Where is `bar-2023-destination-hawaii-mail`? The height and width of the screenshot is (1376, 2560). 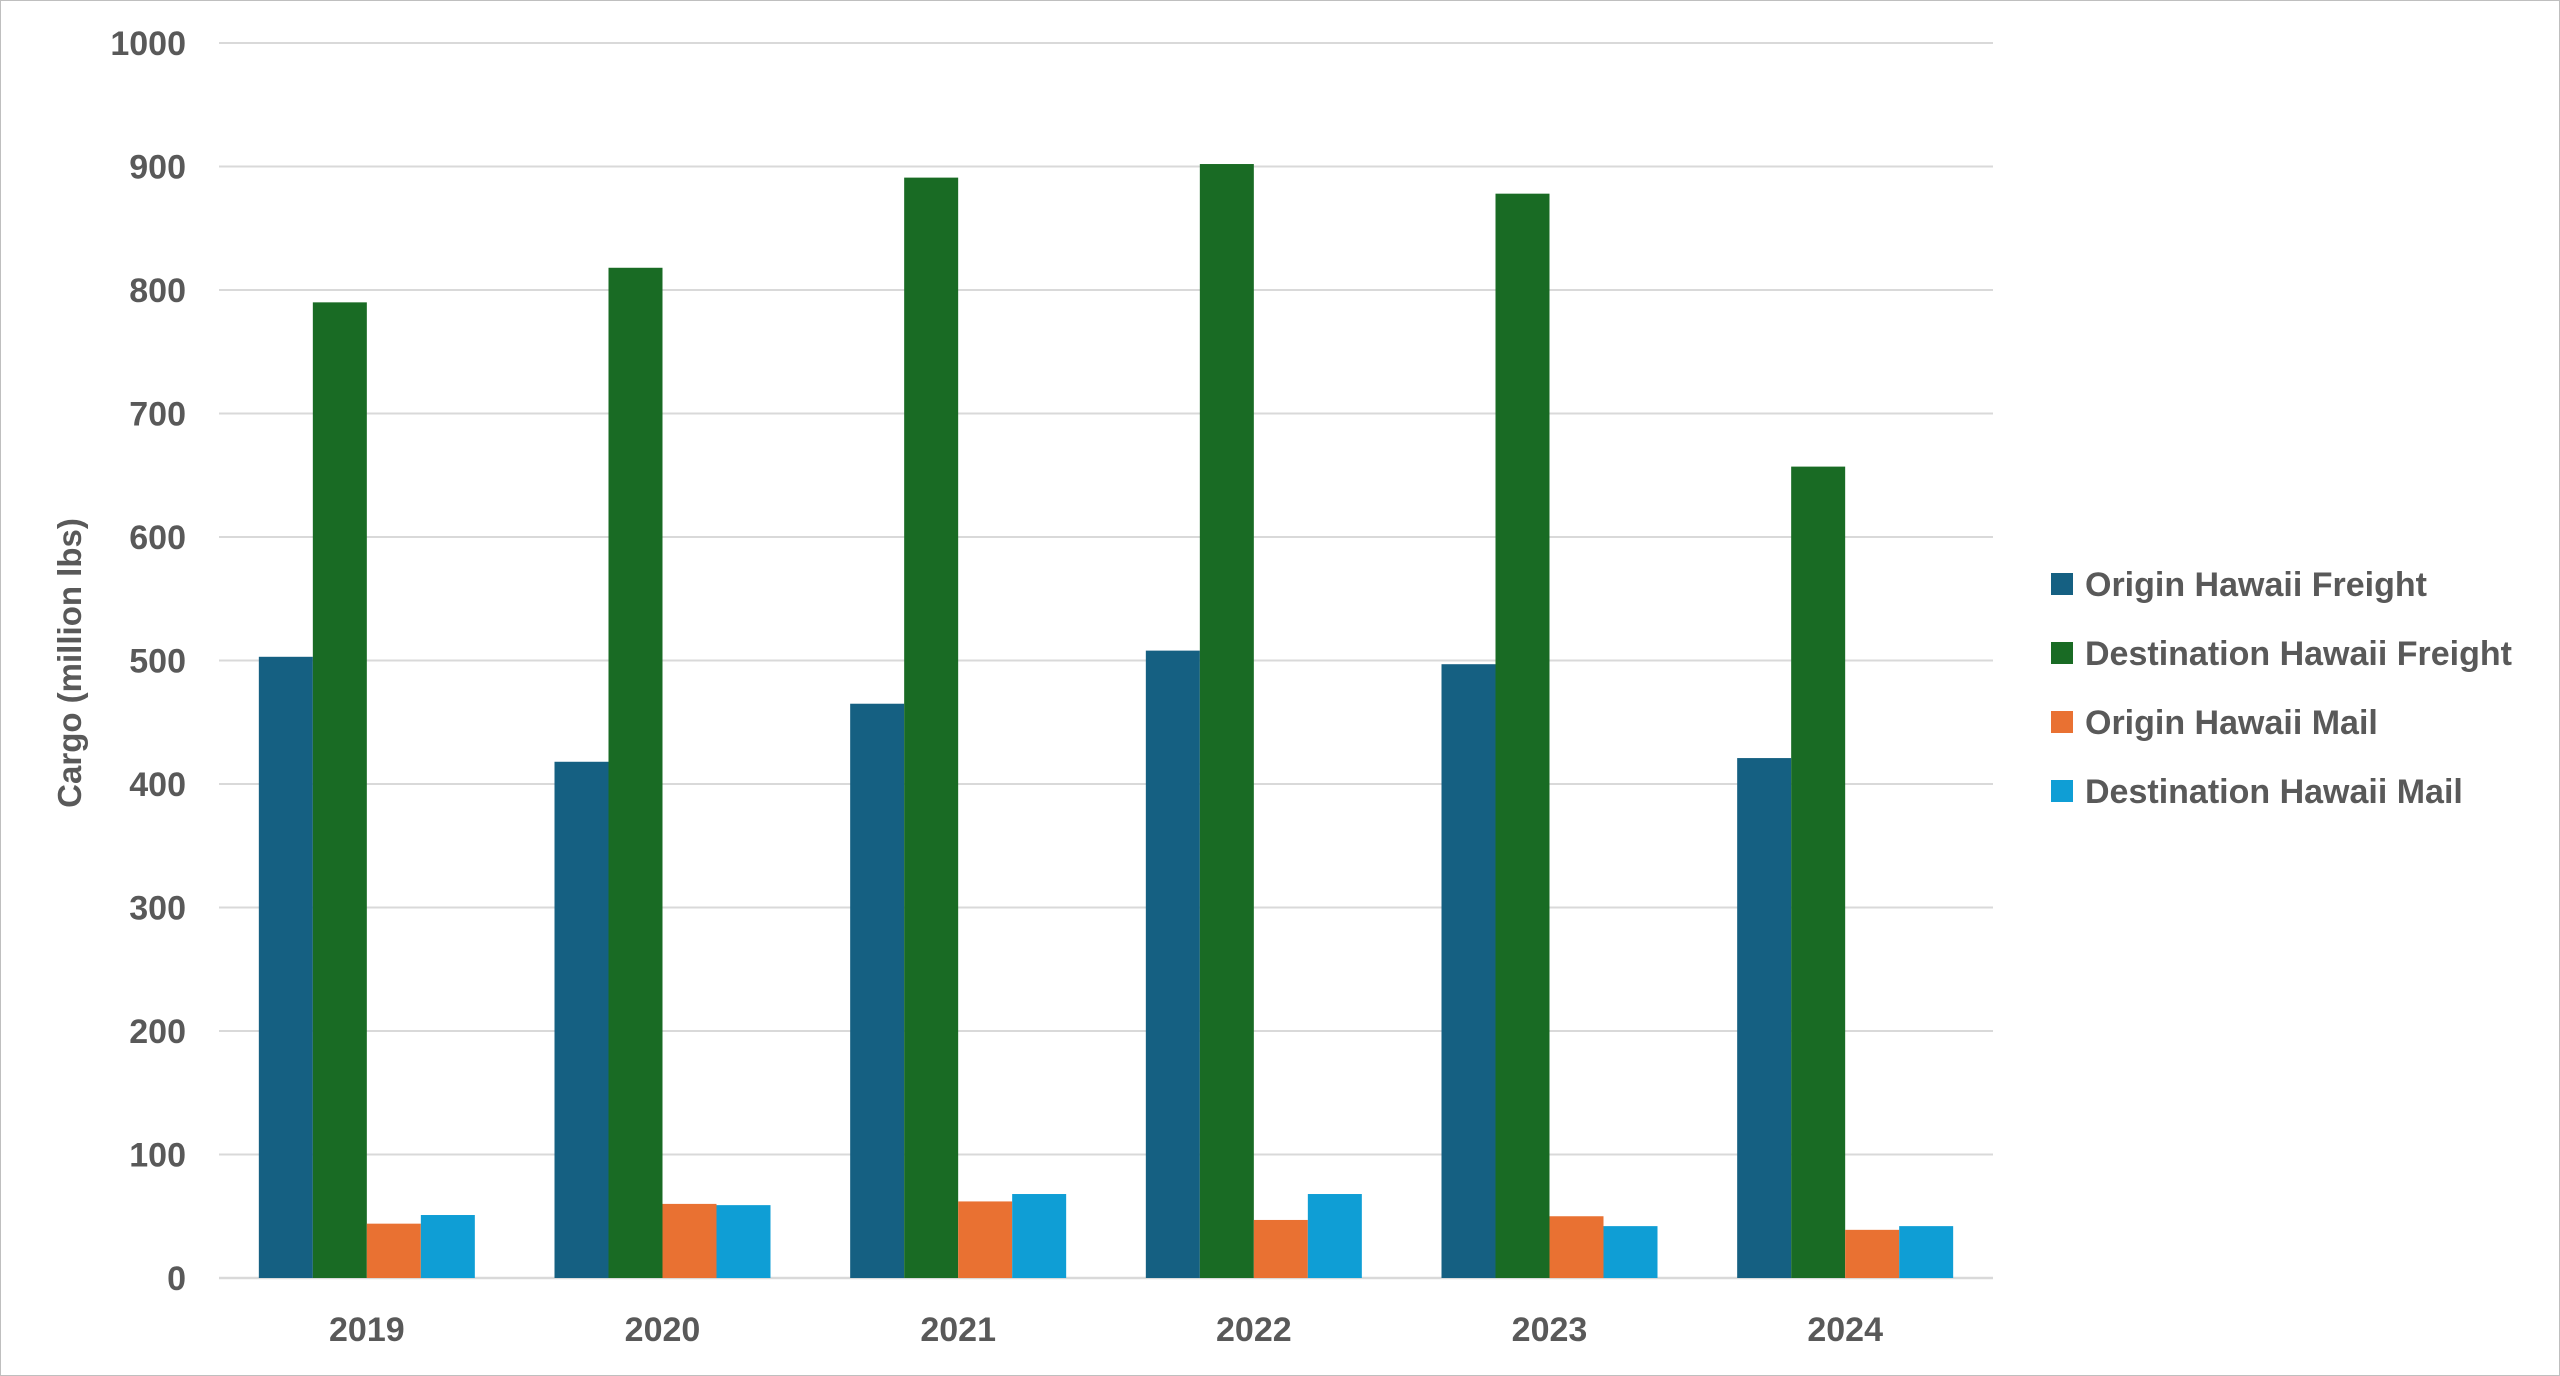 bar-2023-destination-hawaii-mail is located at coordinates (1630, 1252).